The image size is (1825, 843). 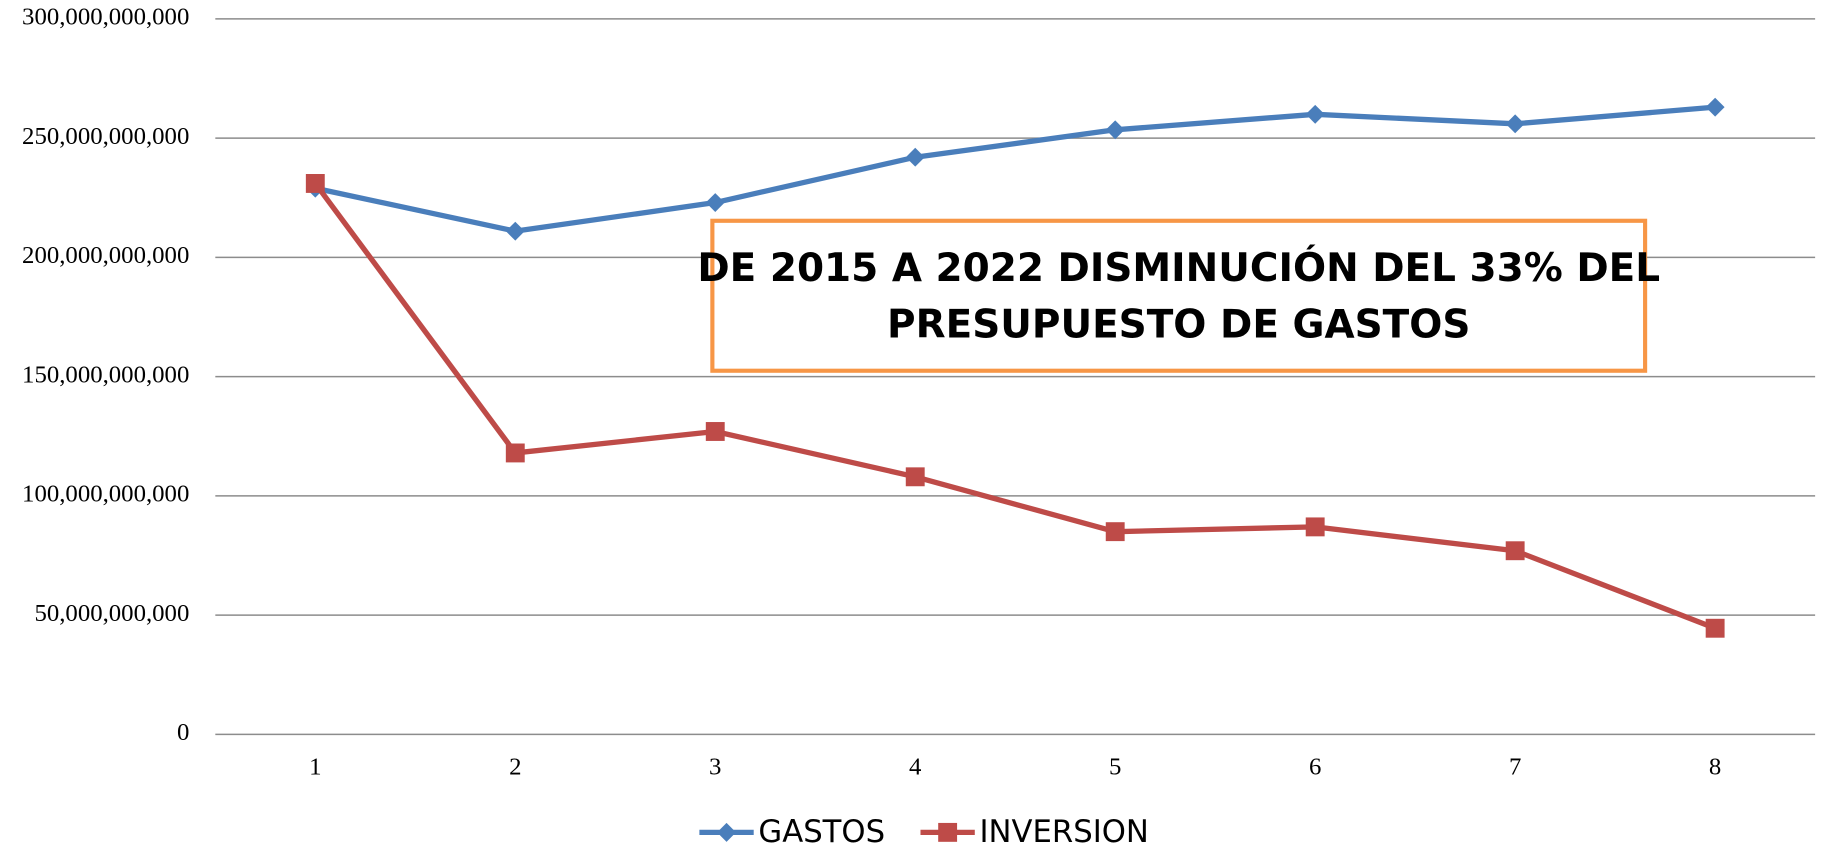 What do you see at coordinates (1315, 766) in the screenshot?
I see `x-tick-label: 6` at bounding box center [1315, 766].